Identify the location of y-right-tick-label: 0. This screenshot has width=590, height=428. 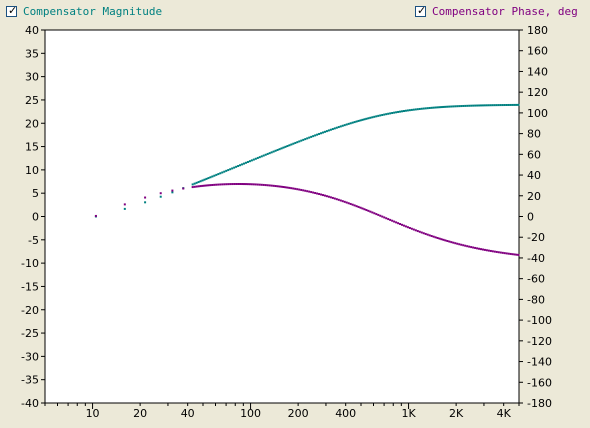
(530, 217).